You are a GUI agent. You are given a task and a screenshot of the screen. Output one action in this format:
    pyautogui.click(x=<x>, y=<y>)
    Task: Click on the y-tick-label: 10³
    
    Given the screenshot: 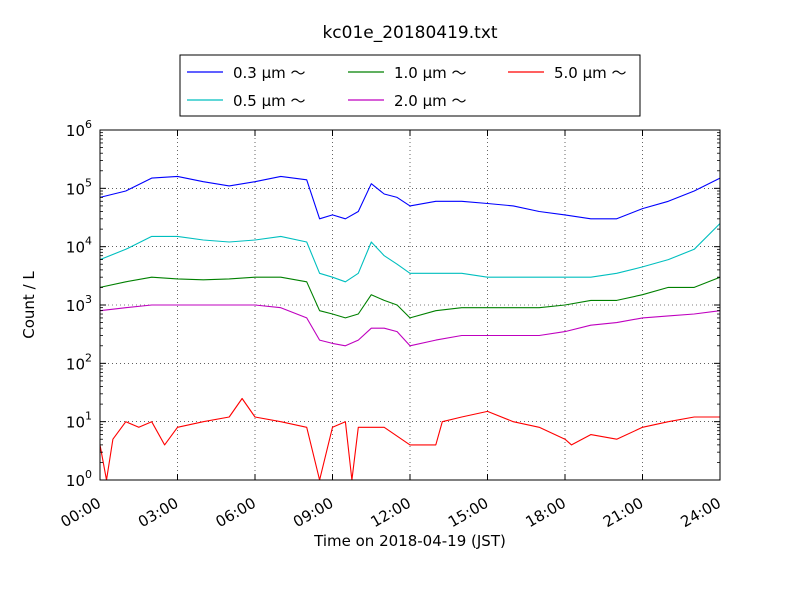 What is the action you would take?
    pyautogui.click(x=79, y=304)
    